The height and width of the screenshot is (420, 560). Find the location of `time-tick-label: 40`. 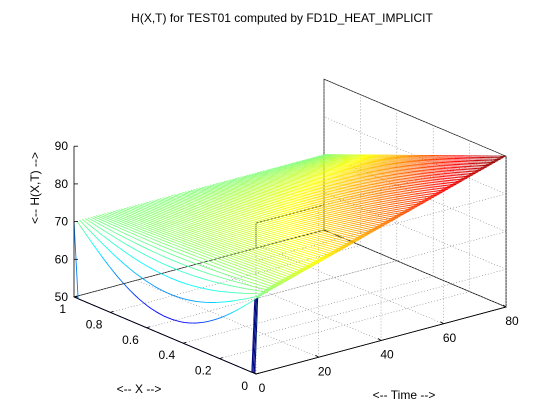

time-tick-label: 40 is located at coordinates (387, 355).